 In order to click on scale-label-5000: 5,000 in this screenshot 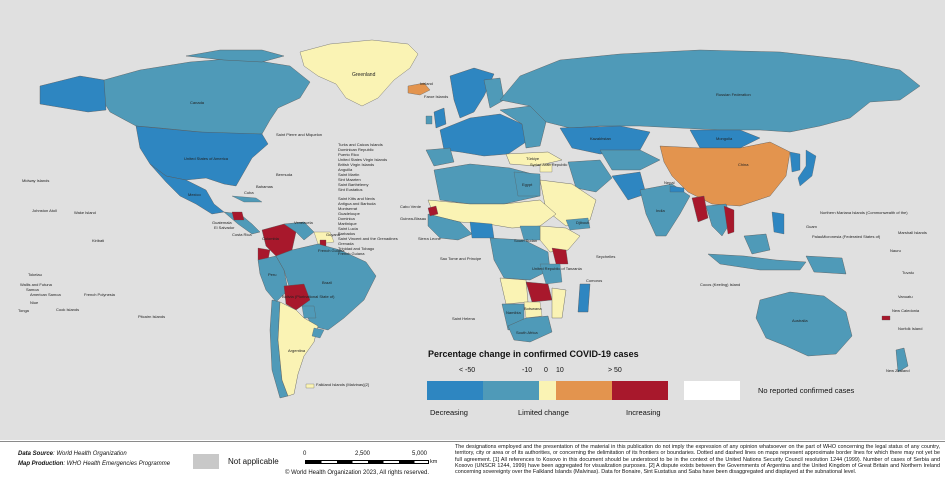, I will do `click(420, 454)`.